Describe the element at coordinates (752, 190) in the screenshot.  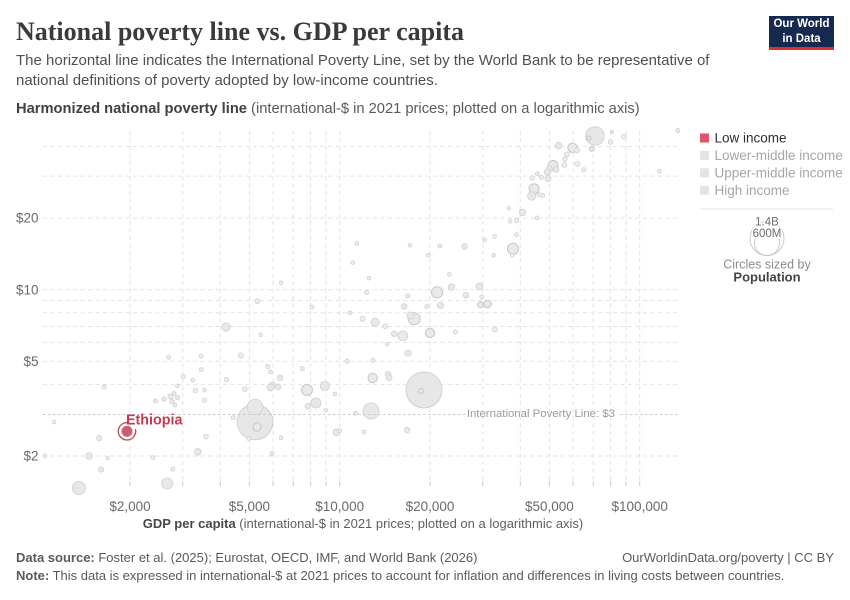
I see `svg-text: High income` at that location.